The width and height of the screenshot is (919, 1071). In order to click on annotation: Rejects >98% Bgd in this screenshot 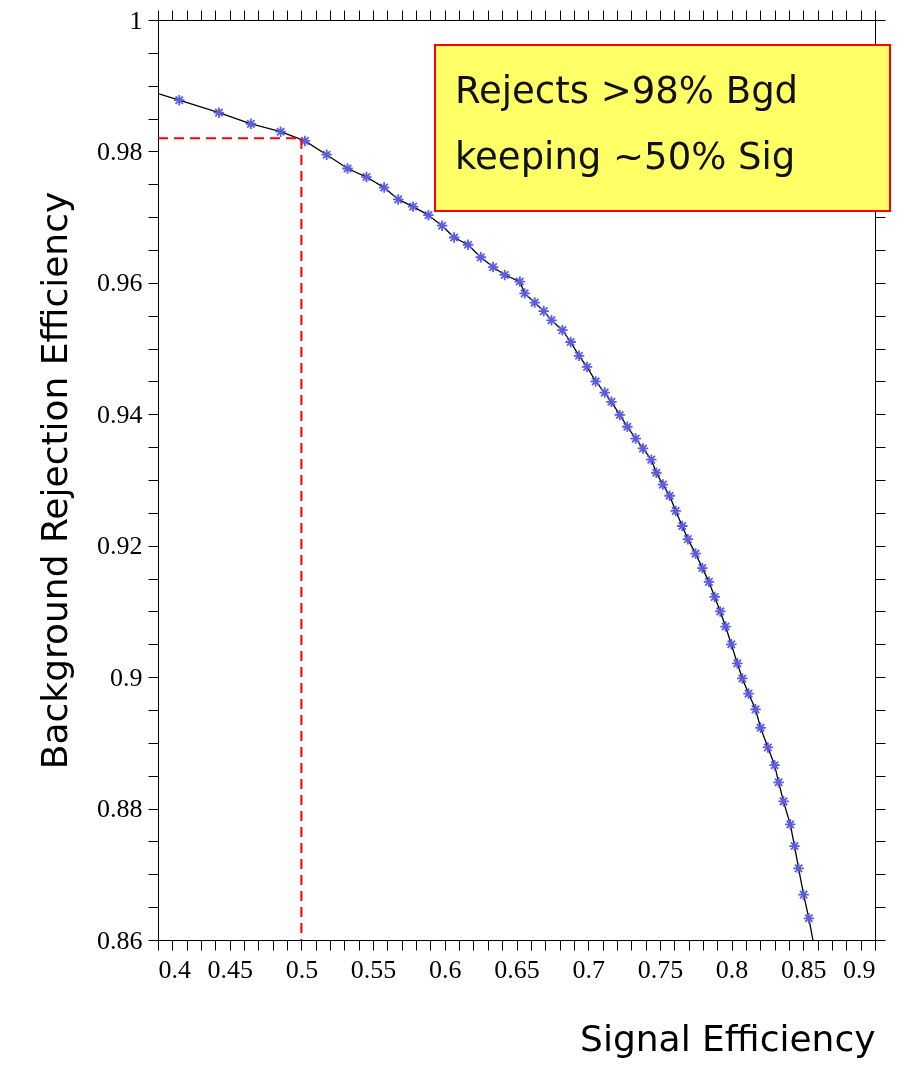, I will do `click(627, 90)`.